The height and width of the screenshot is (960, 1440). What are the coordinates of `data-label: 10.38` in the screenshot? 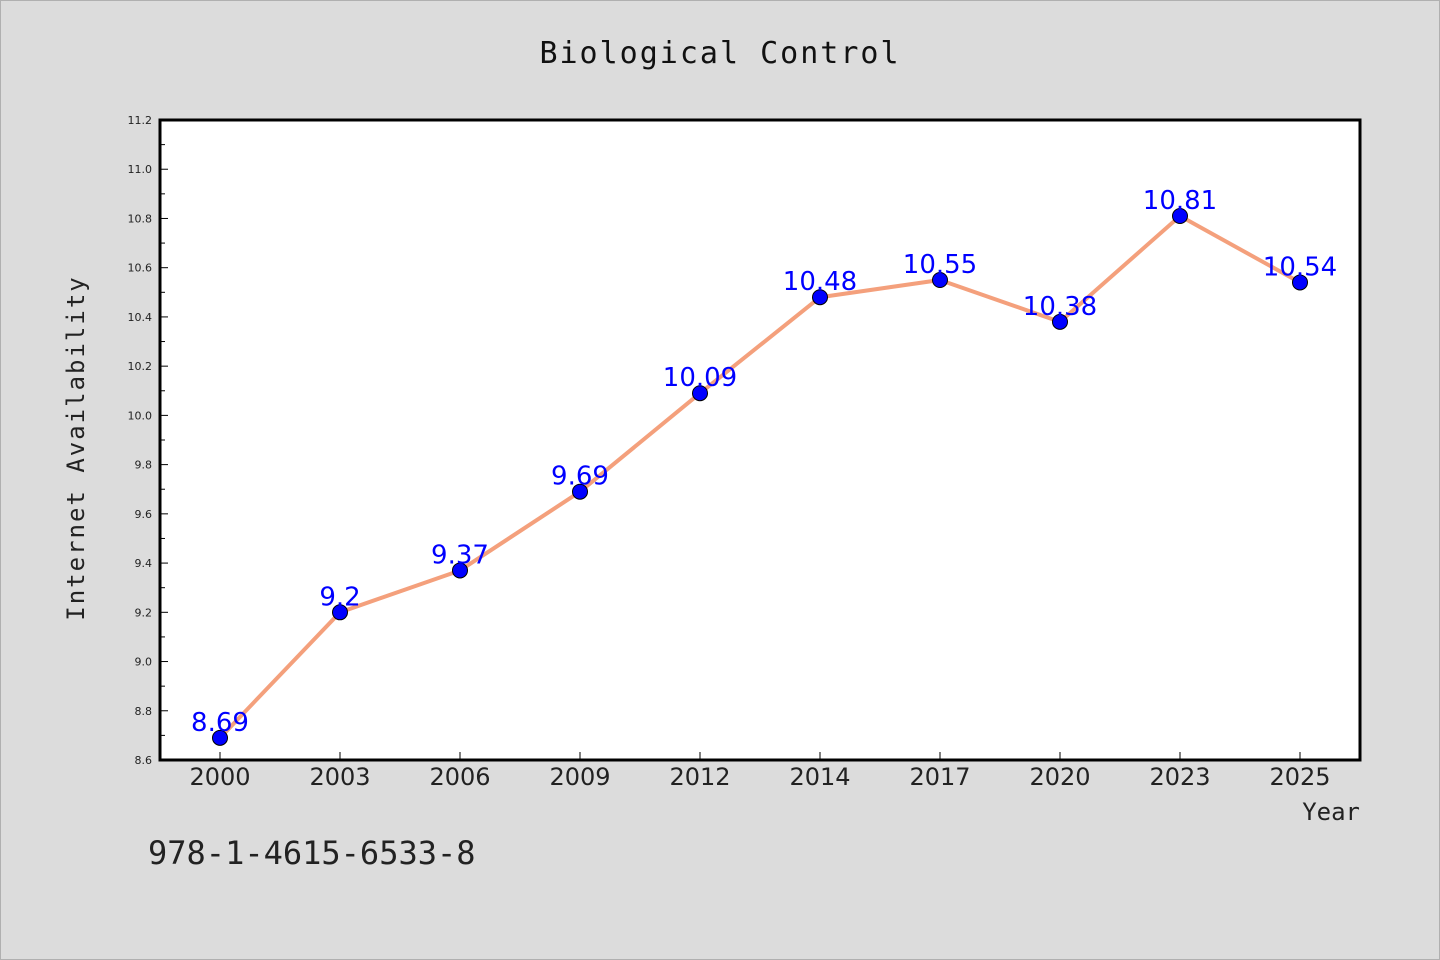 It's located at (1060, 307).